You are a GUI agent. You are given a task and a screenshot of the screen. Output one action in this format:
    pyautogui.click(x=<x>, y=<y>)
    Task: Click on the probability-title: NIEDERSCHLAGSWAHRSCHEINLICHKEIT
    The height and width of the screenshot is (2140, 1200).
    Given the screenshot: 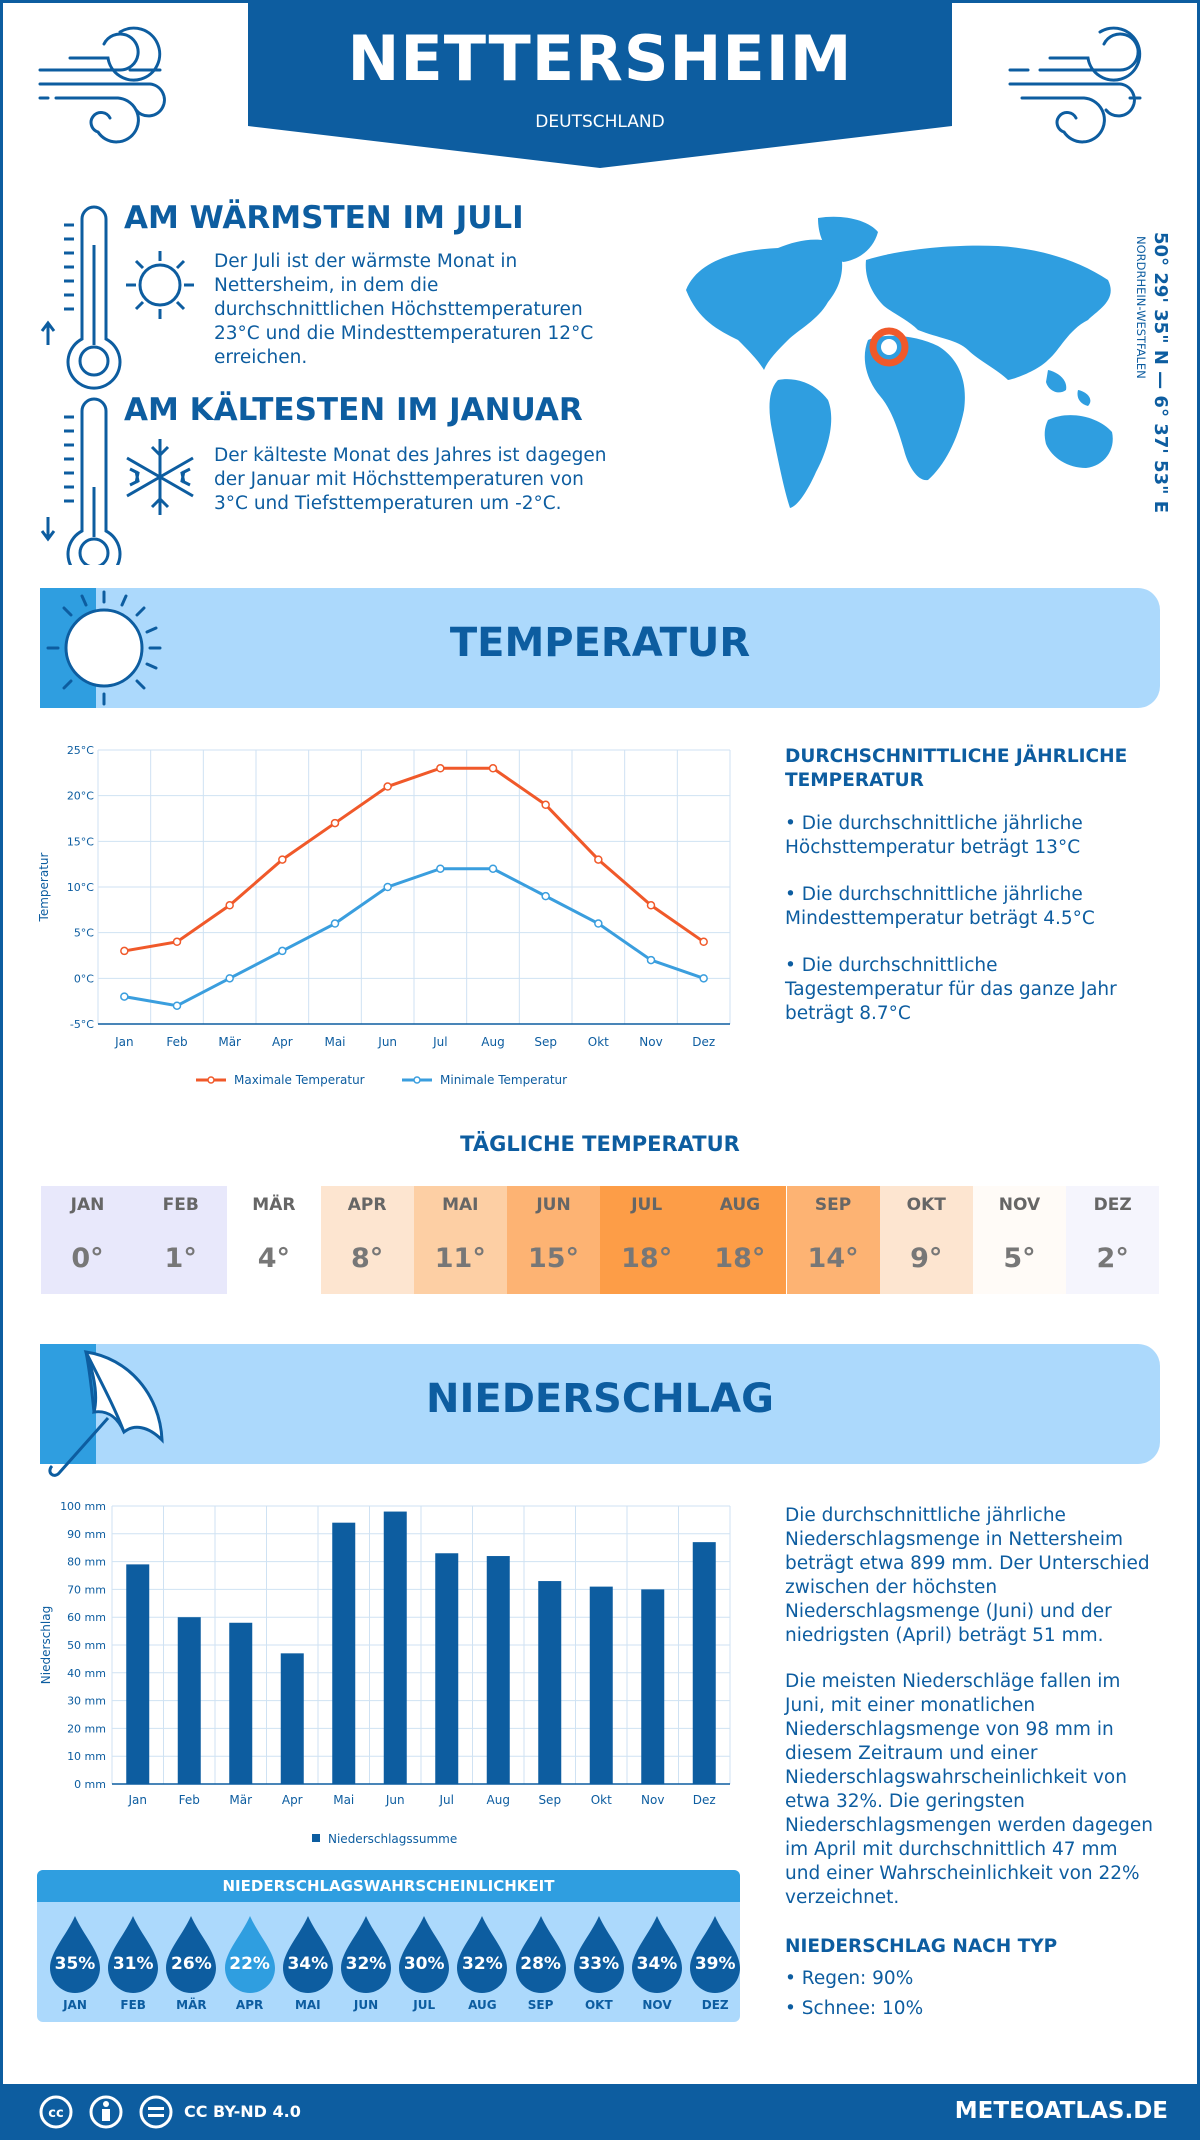 What is the action you would take?
    pyautogui.click(x=388, y=1886)
    